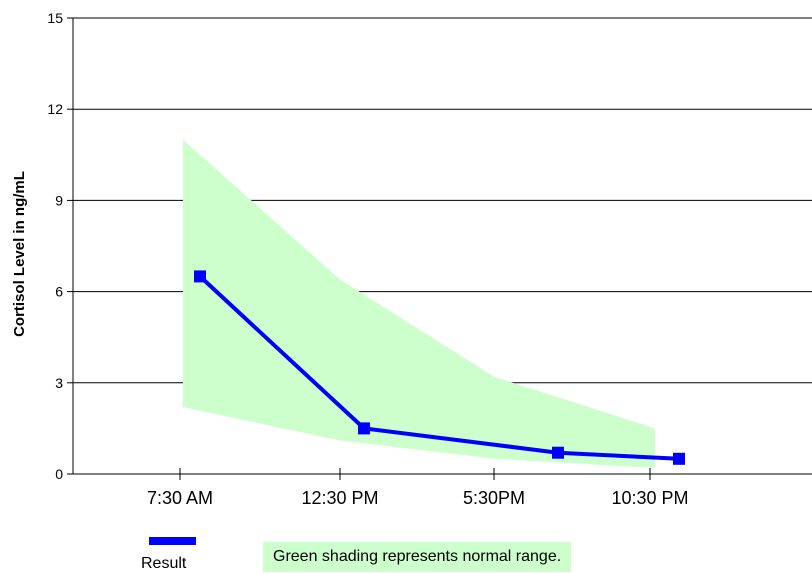  What do you see at coordinates (55, 109) in the screenshot?
I see `y-tick-label-12: 12` at bounding box center [55, 109].